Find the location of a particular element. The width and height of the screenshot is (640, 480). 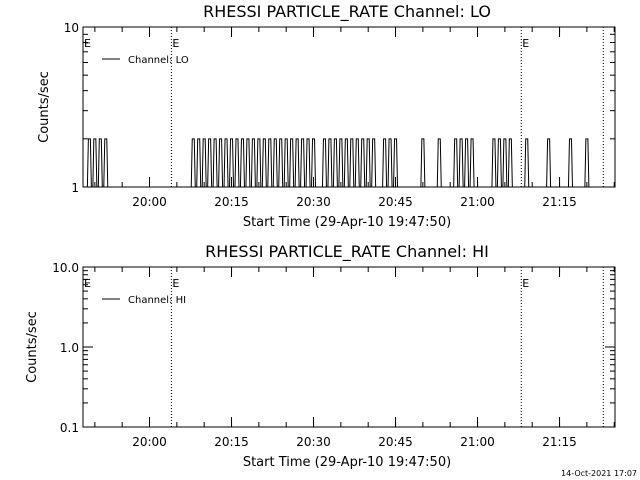

chart-title: RHESSI PARTICLE_RATE Channel: LO is located at coordinates (347, 12).